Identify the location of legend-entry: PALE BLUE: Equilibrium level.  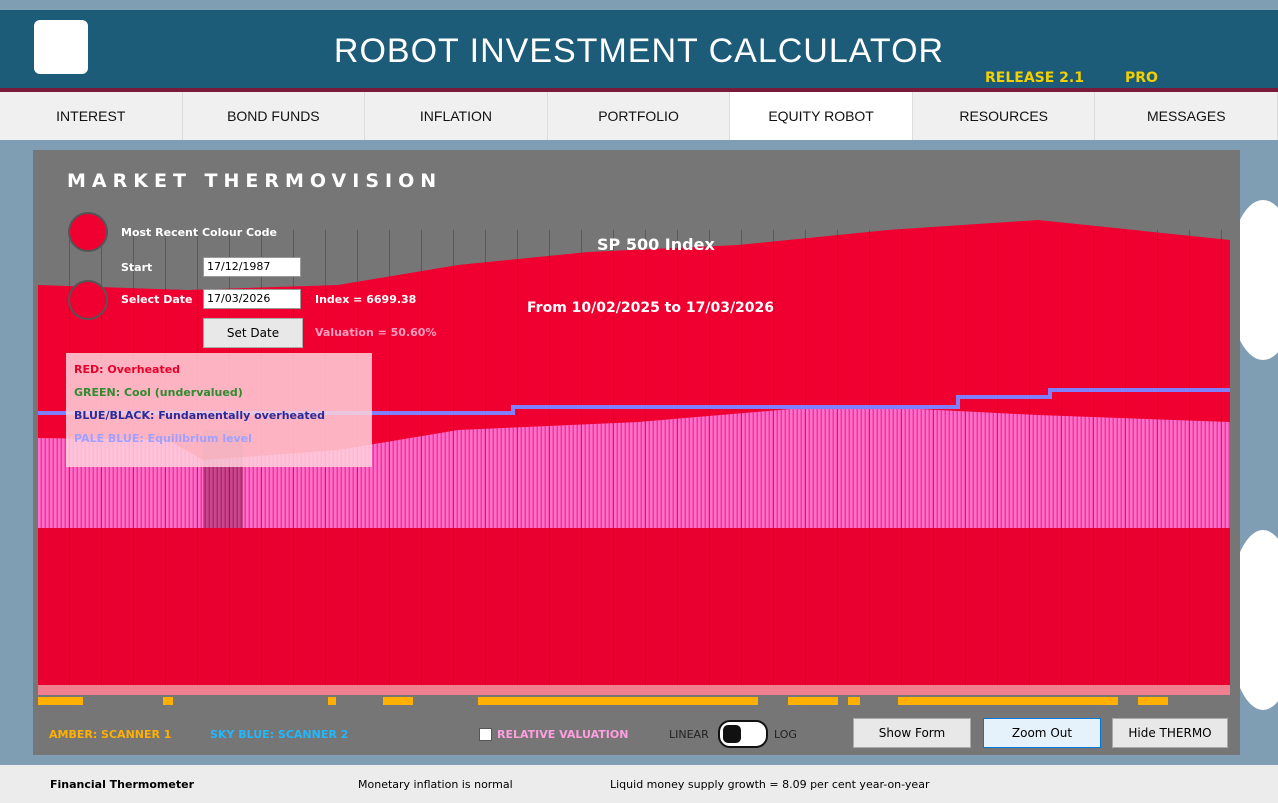
(163, 438).